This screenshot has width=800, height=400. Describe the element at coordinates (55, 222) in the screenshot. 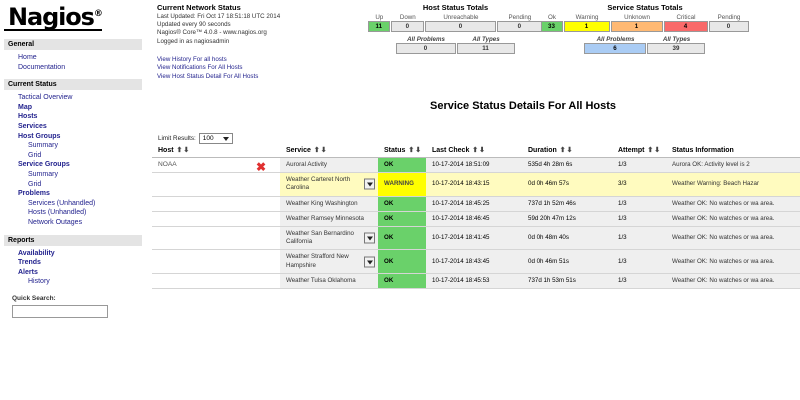

I see `sidebar-item-network-outages: Network Outages` at that location.